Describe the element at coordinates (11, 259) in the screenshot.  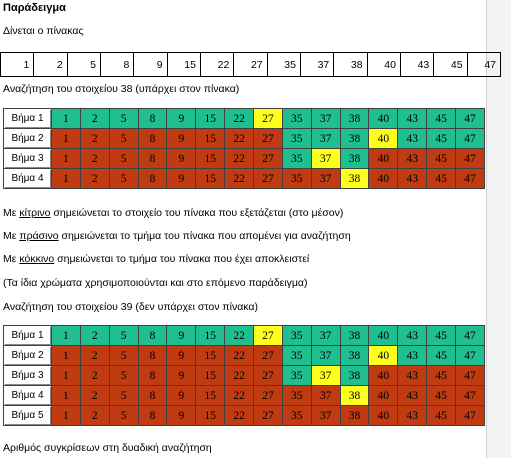
I see `legend-red-pre: Με` at that location.